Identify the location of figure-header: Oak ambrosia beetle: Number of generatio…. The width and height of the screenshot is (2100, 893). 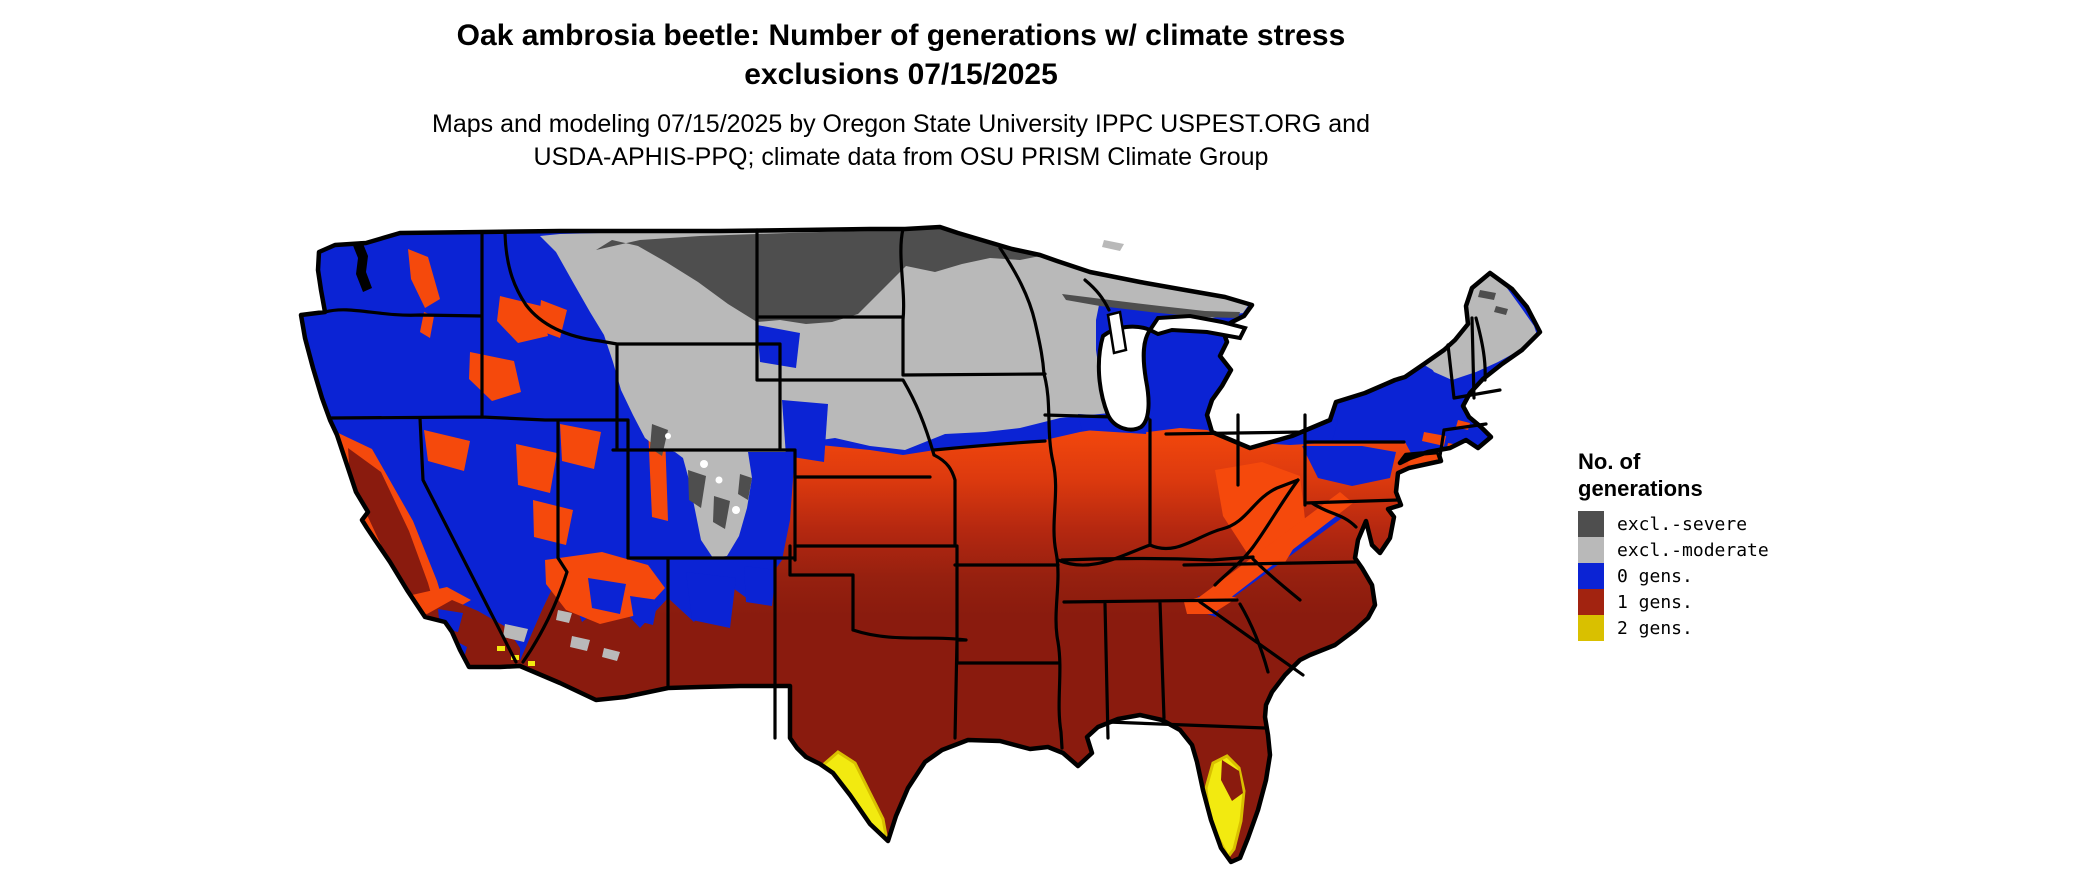
(901, 95).